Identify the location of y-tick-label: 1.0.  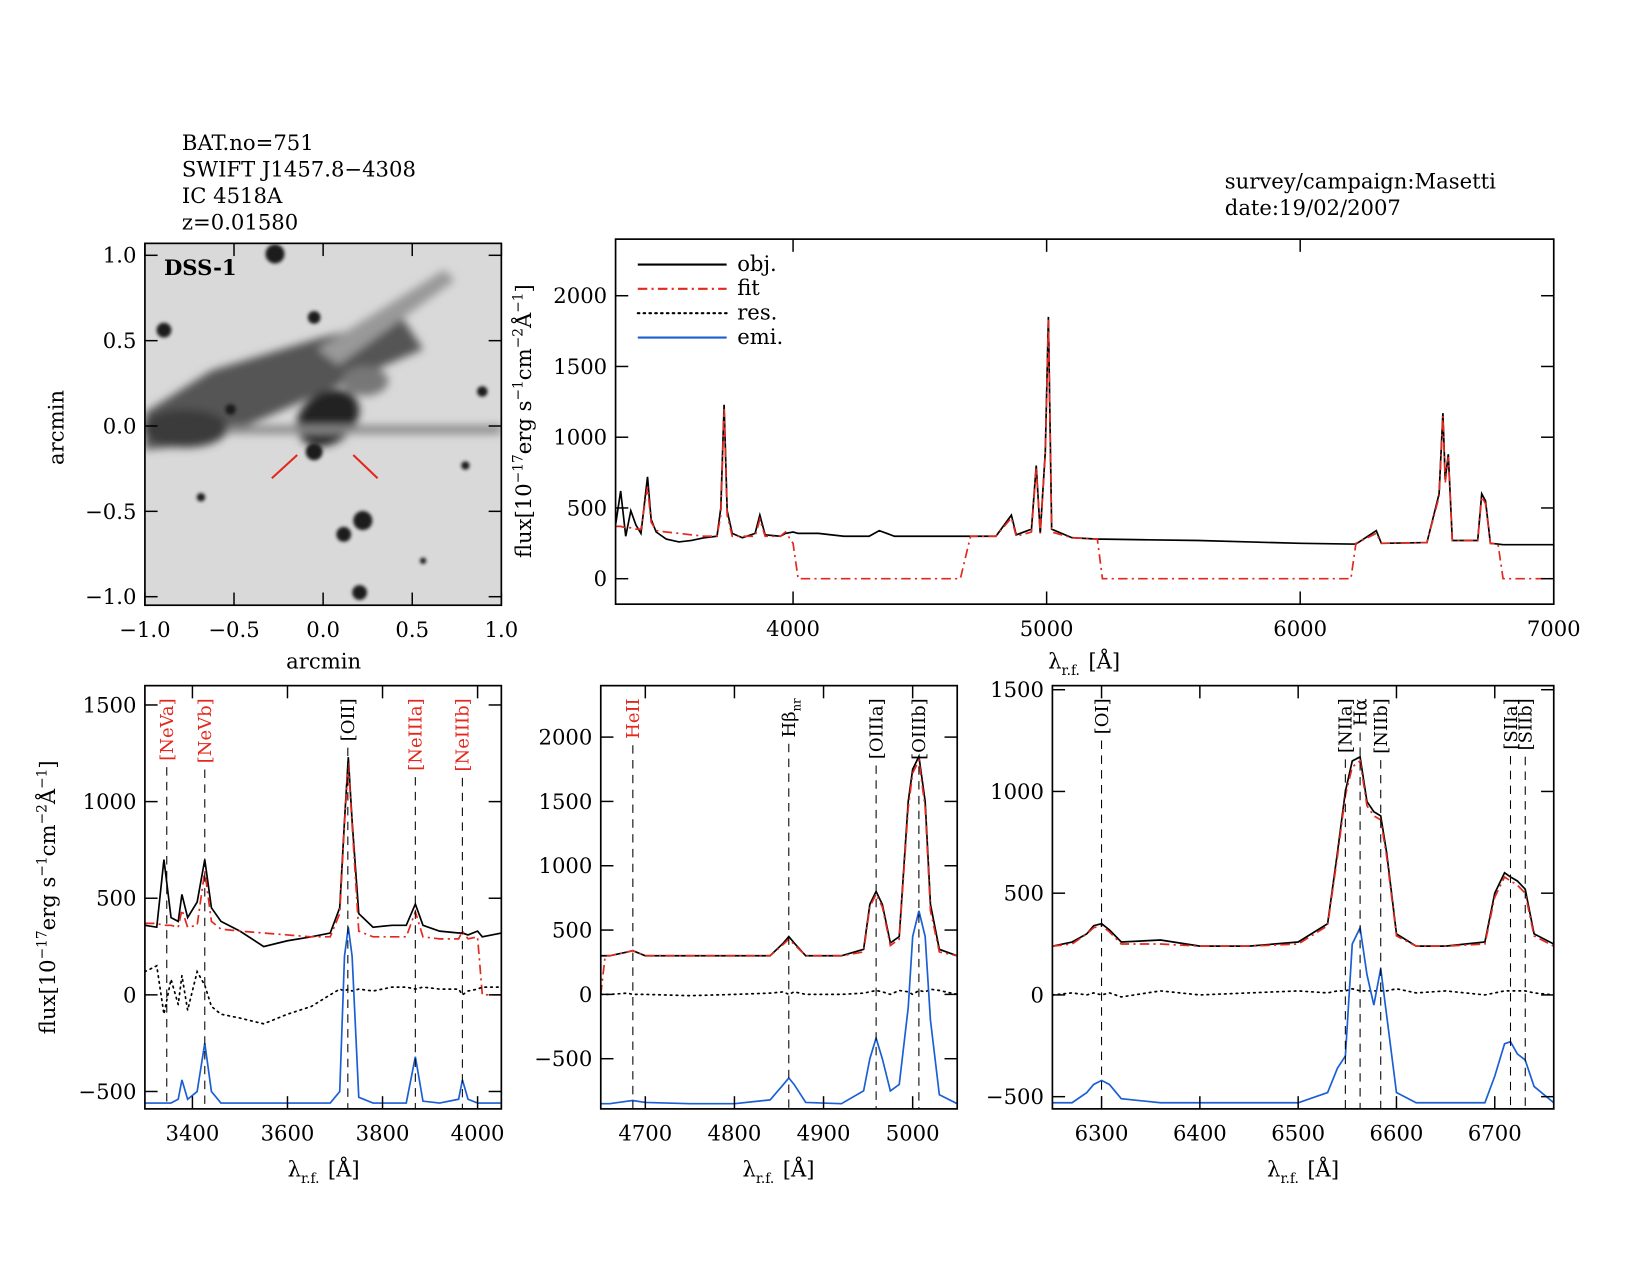
(120, 255).